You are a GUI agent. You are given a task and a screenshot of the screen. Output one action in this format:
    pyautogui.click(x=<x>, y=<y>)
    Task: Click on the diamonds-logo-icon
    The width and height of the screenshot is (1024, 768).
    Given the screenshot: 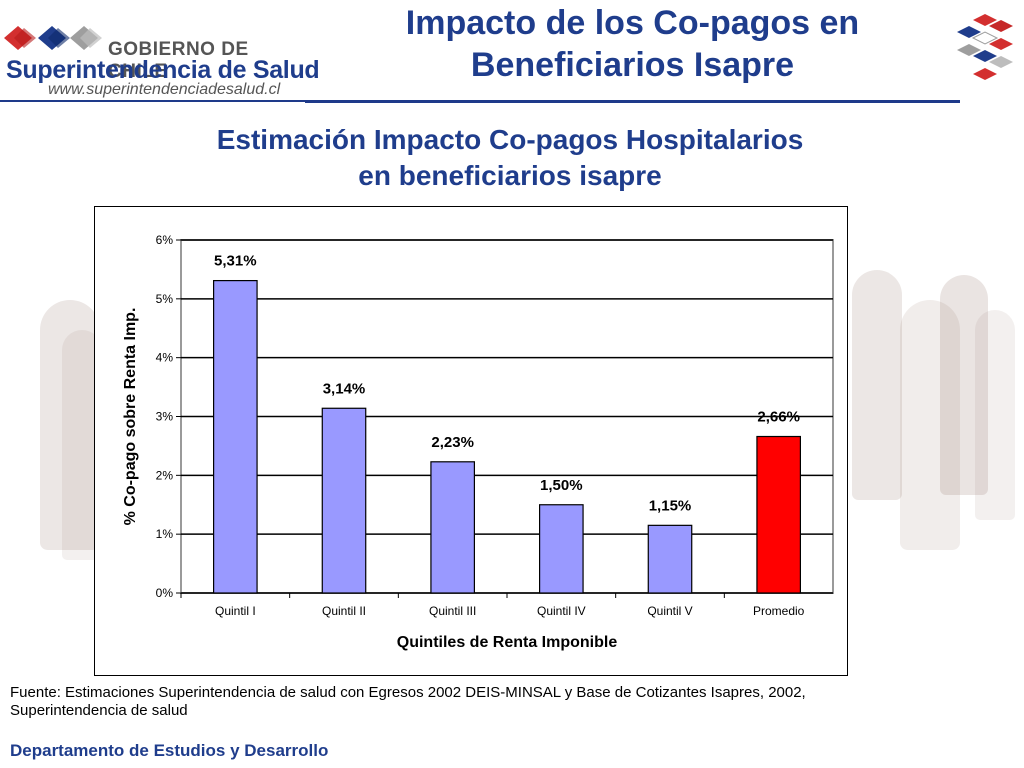 What is the action you would take?
    pyautogui.click(x=53, y=38)
    